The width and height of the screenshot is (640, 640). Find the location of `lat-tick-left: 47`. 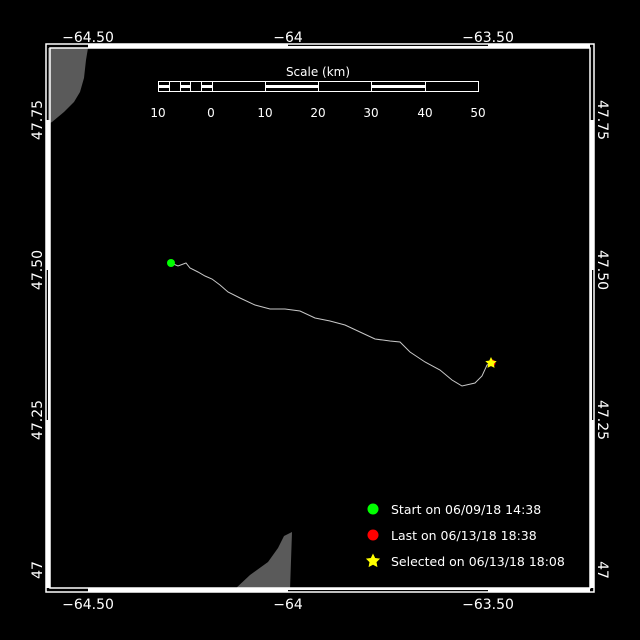

lat-tick-left: 47 is located at coordinates (38, 570).